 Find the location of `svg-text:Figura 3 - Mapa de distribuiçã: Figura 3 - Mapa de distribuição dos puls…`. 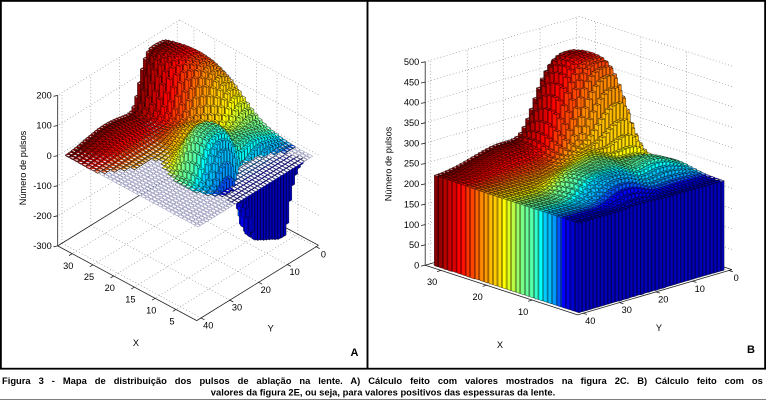

svg-text:Figura 3 - Mapa de distribuiçã: Figura 3 - Mapa de distribuição dos puls… is located at coordinates (382, 380).